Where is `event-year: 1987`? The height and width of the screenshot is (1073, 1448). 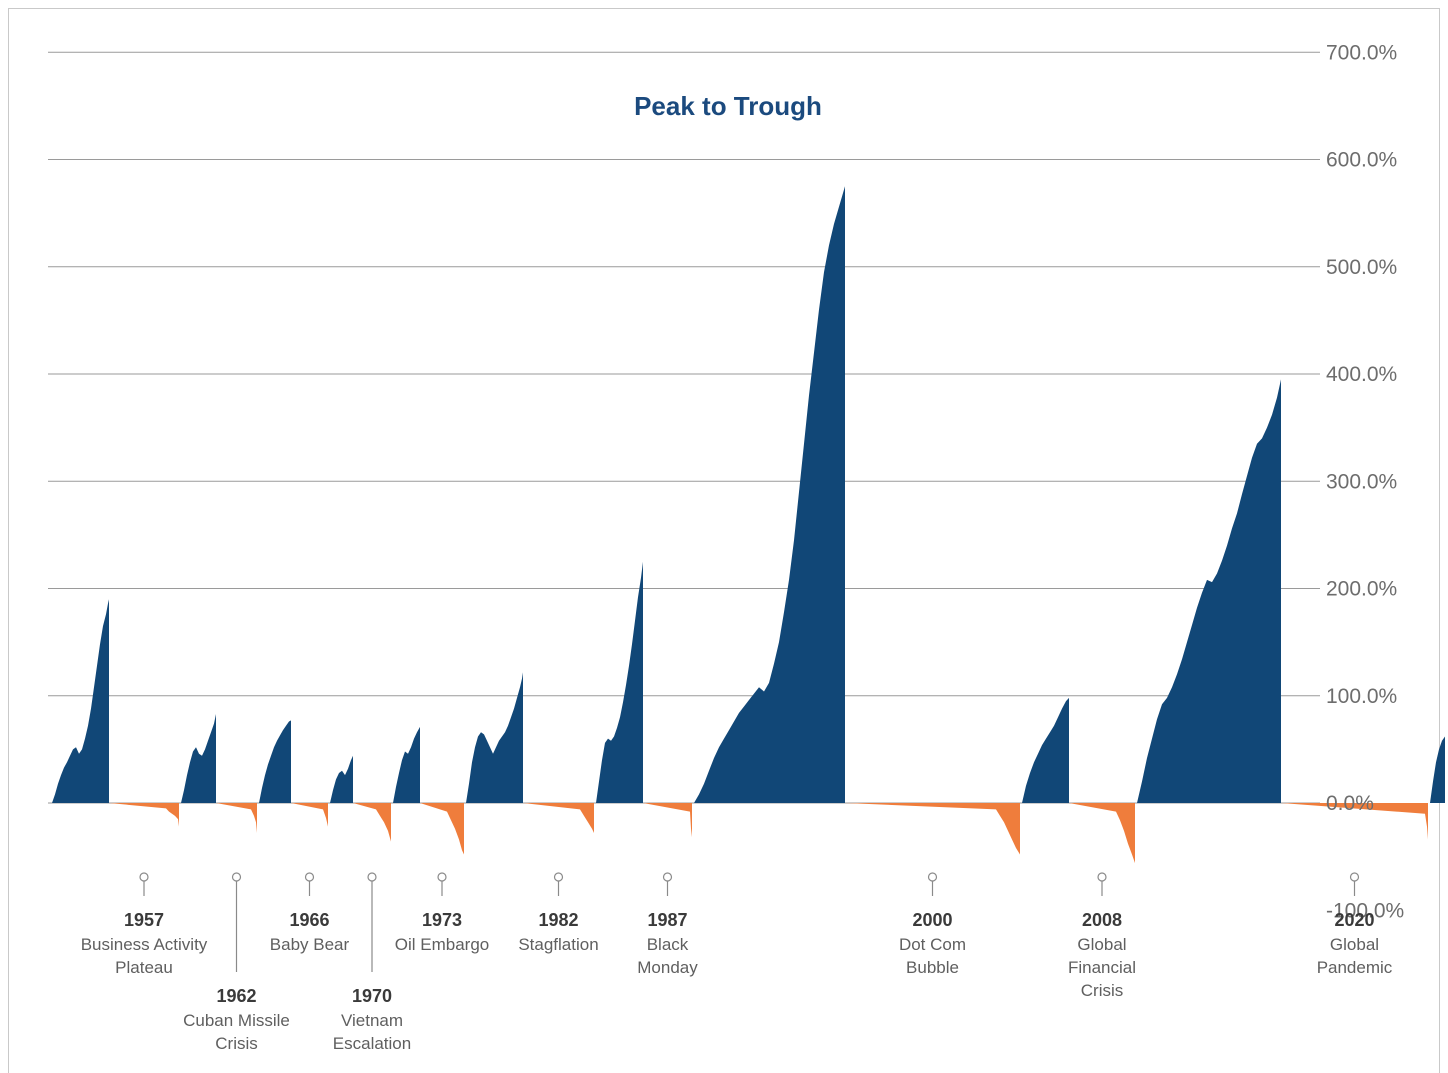 event-year: 1987 is located at coordinates (667, 920).